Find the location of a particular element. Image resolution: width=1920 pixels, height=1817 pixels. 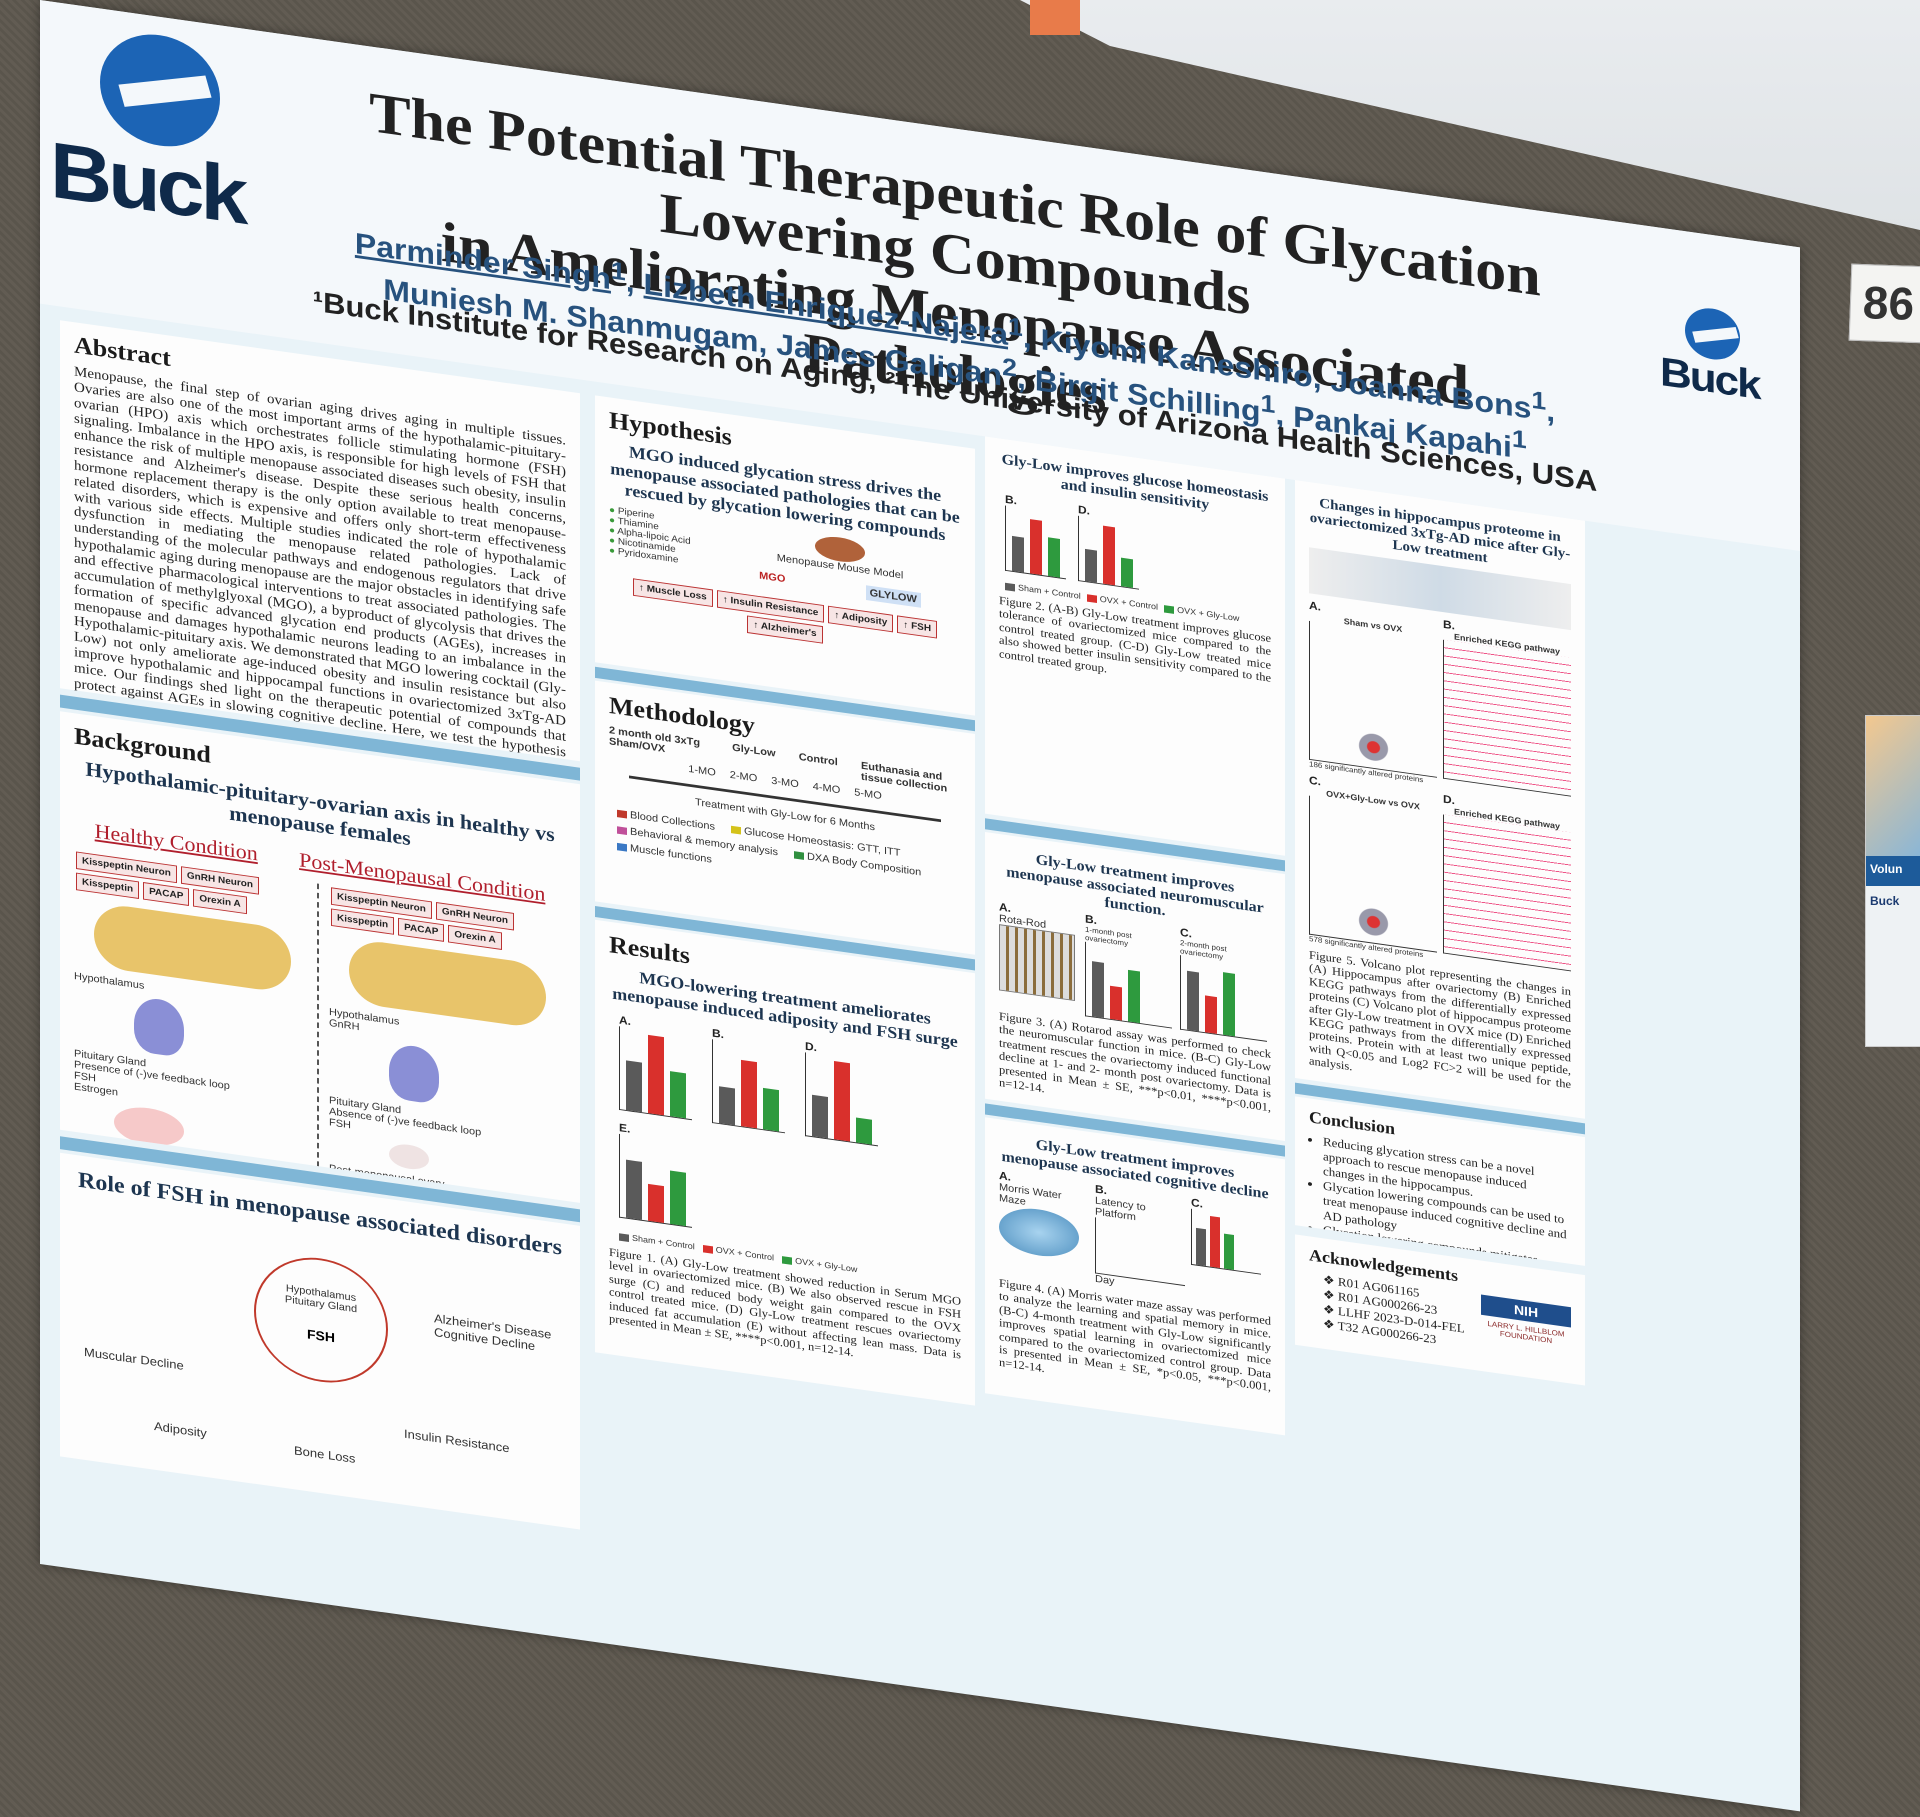

month-label: 3-MO is located at coordinates (785, 783).